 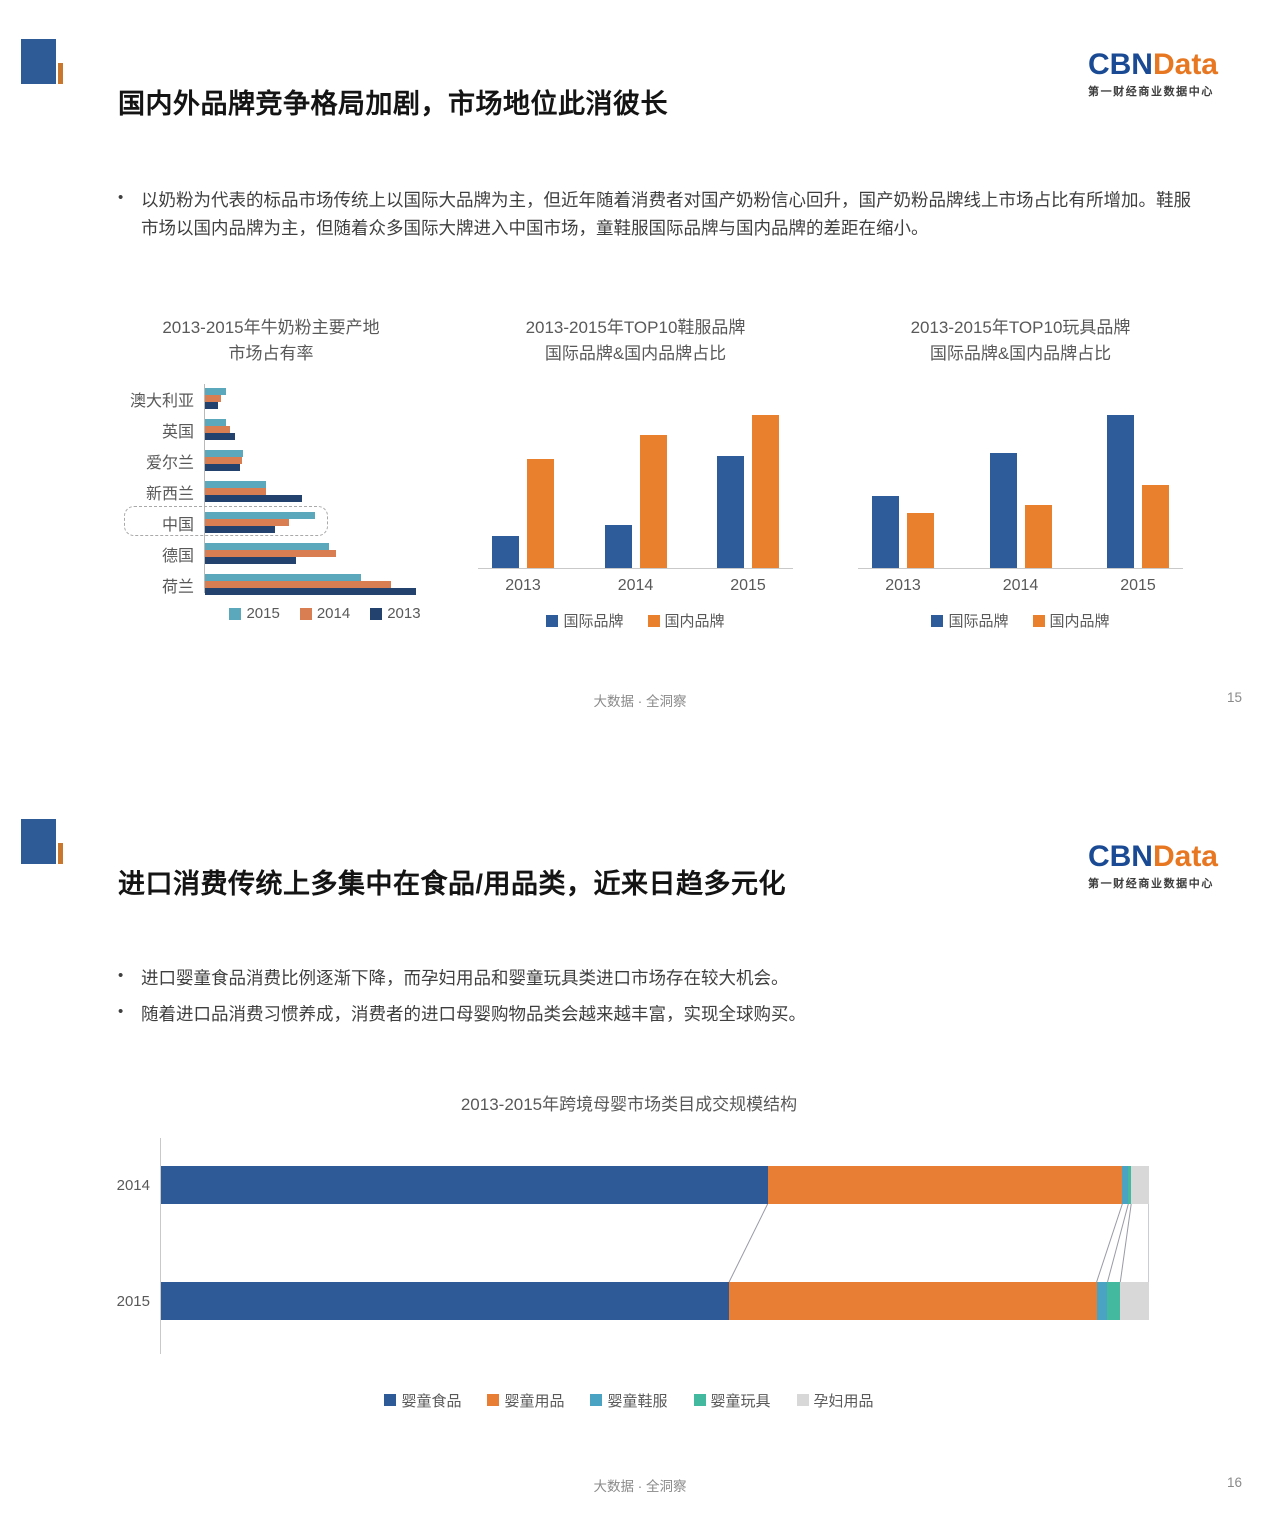 What do you see at coordinates (1079, 621) in the screenshot?
I see `legend-label: 国内品牌` at bounding box center [1079, 621].